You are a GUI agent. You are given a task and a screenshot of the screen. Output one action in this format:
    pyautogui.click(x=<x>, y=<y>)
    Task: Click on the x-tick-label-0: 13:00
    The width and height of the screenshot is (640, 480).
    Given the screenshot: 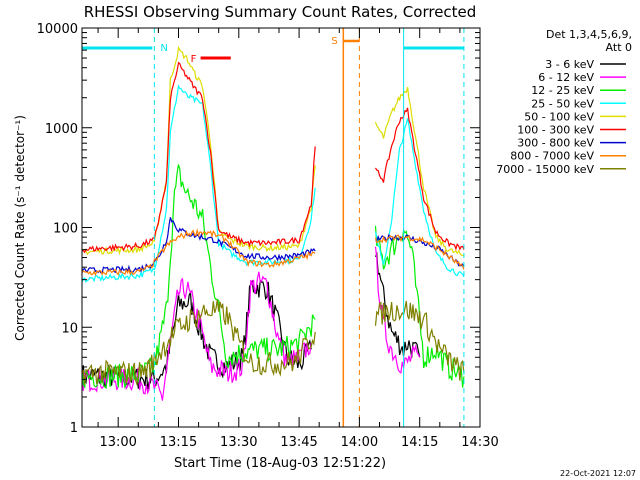 What is the action you would take?
    pyautogui.click(x=117, y=442)
    